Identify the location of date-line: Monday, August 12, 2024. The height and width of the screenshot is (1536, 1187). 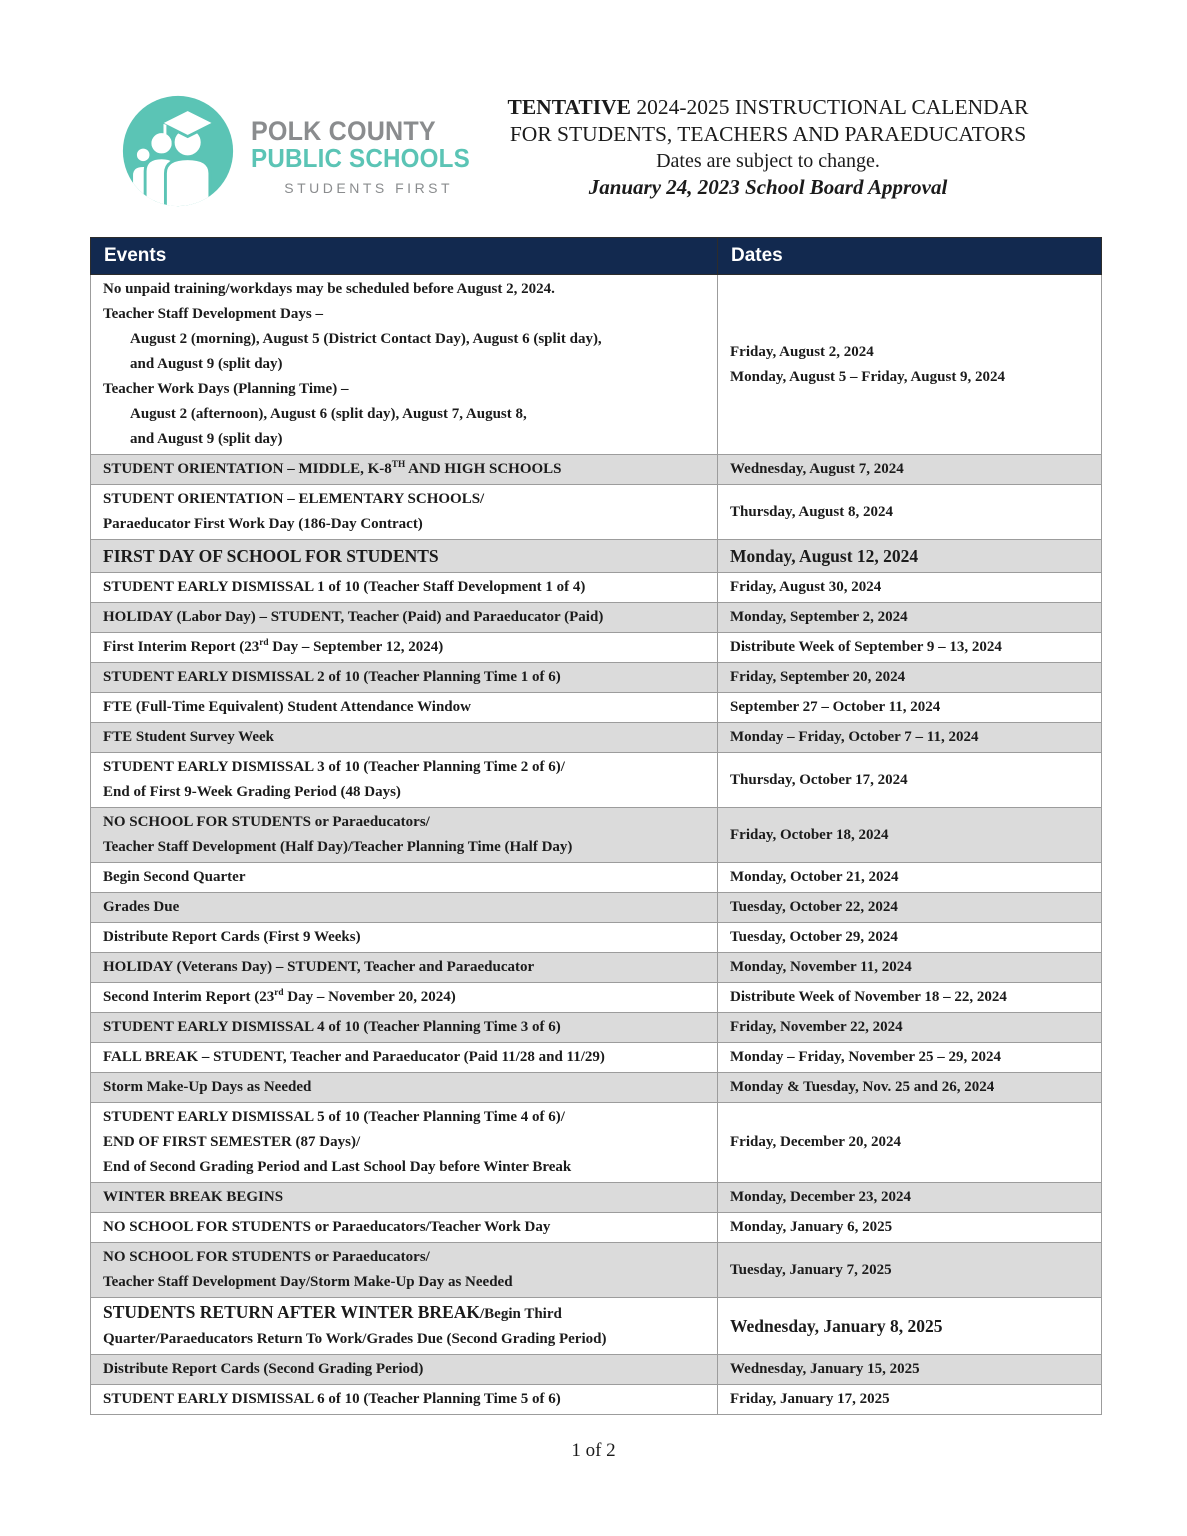
(824, 555).